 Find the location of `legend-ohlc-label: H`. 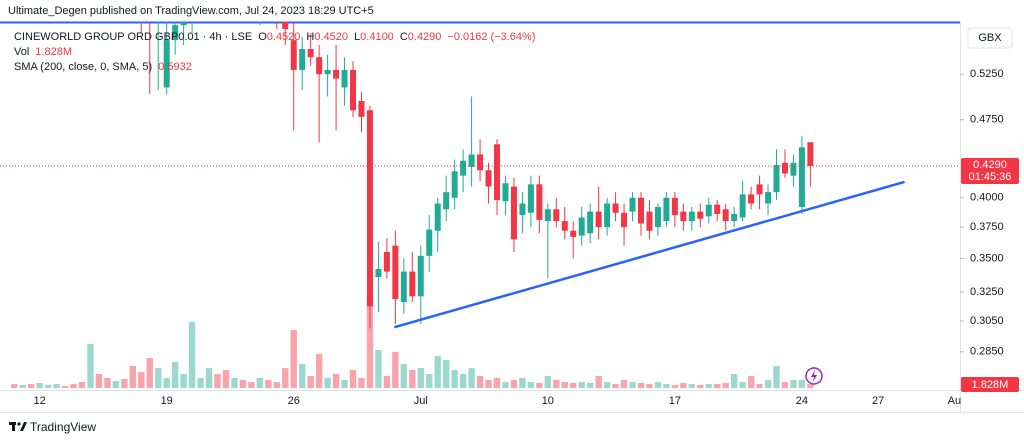

legend-ohlc-label: H is located at coordinates (310, 37).